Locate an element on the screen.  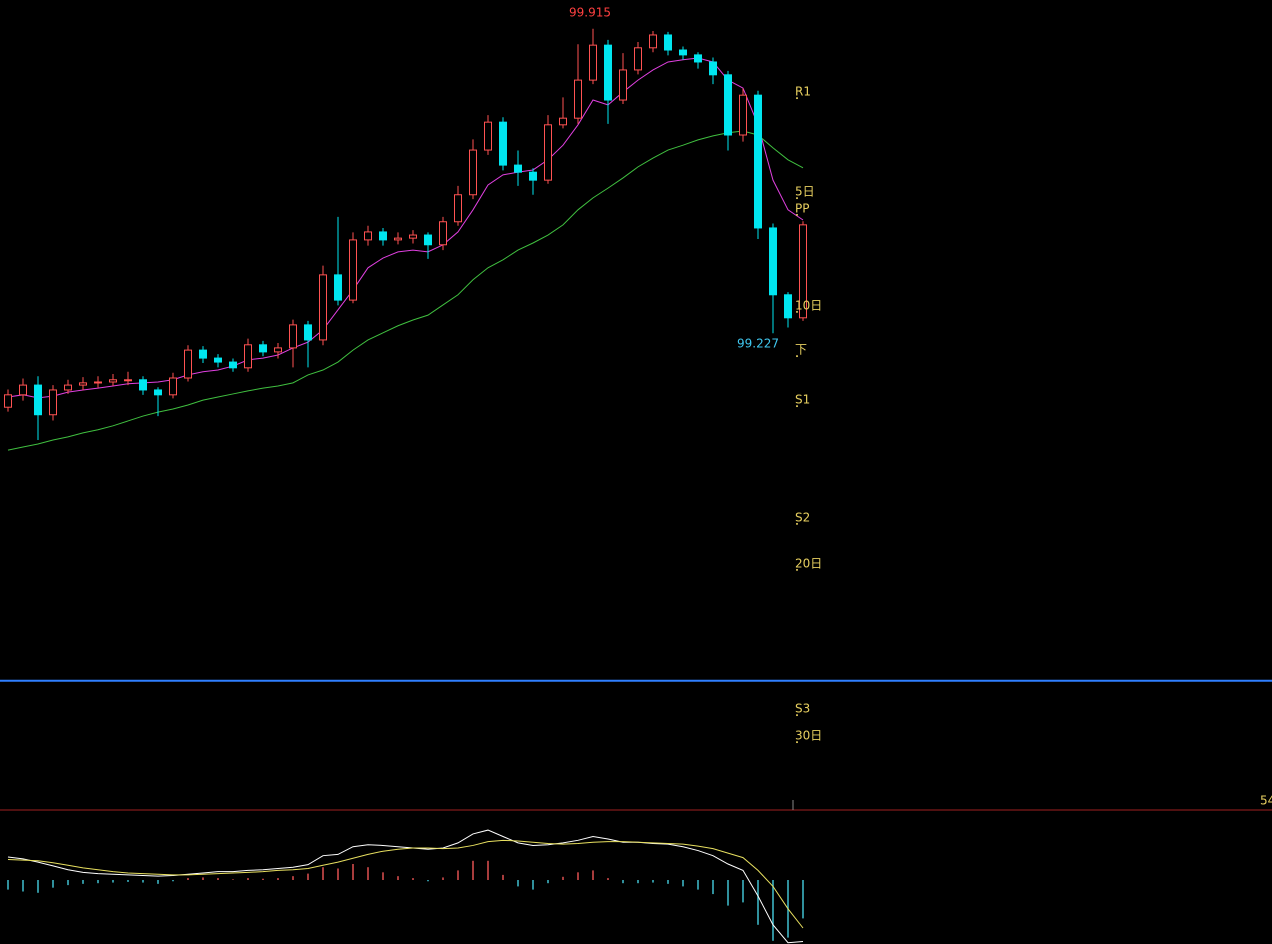
level-label: PP is located at coordinates (802, 208).